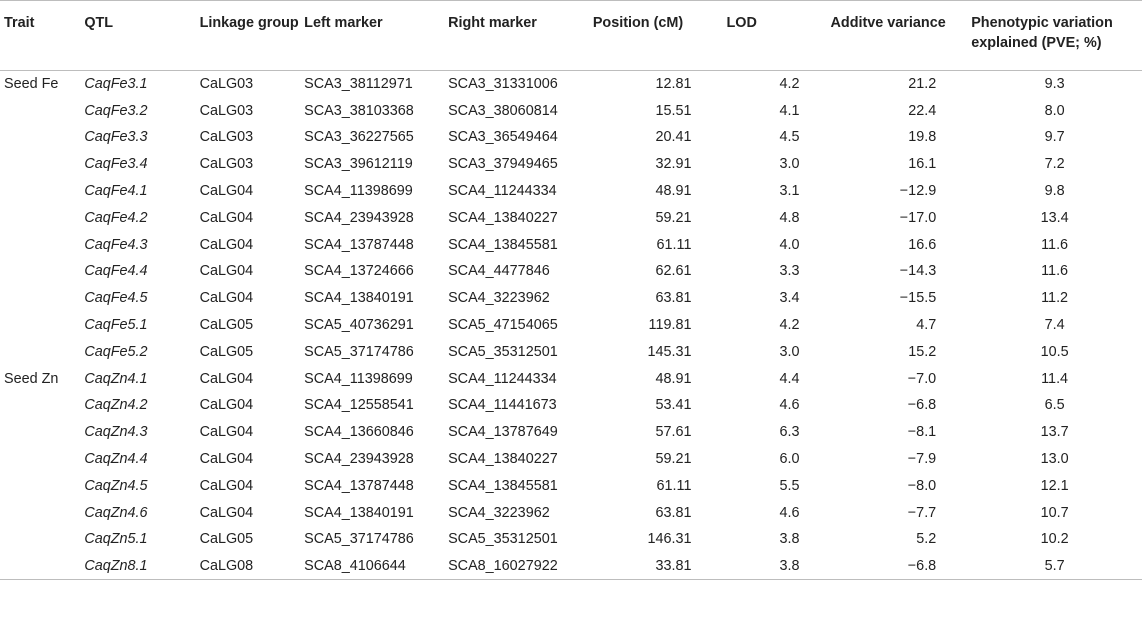 The image size is (1142, 632). I want to click on cell-left-marker: SCA4_13724666, so click(359, 271).